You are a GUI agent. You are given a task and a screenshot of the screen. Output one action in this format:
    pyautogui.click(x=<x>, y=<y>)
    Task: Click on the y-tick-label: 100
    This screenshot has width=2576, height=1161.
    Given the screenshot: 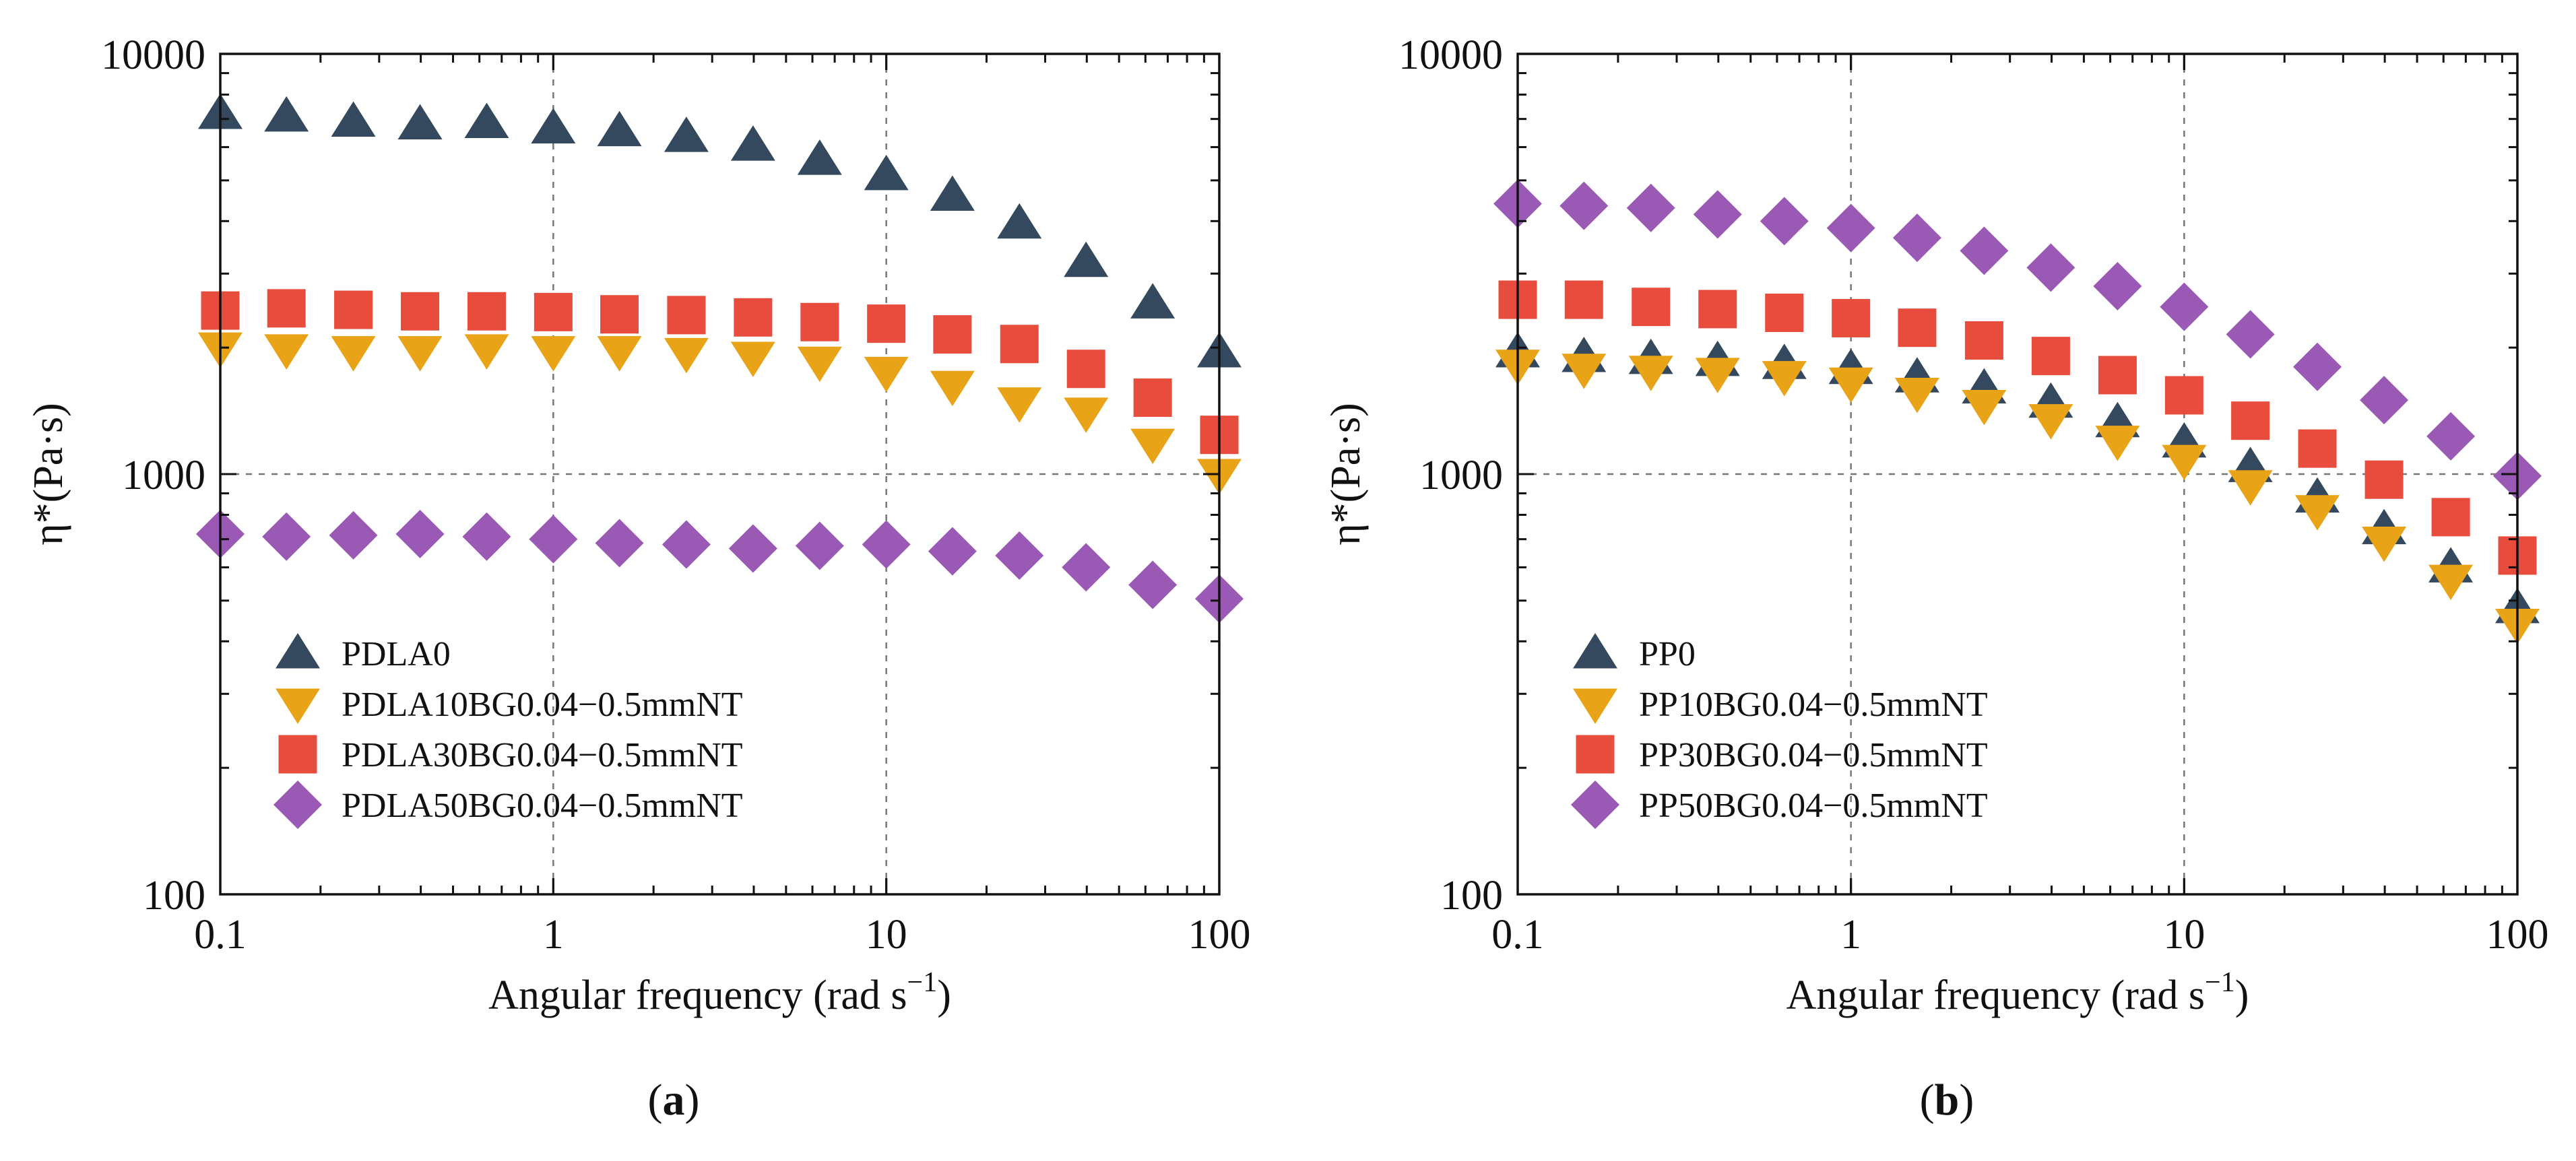 What is the action you would take?
    pyautogui.click(x=1472, y=896)
    